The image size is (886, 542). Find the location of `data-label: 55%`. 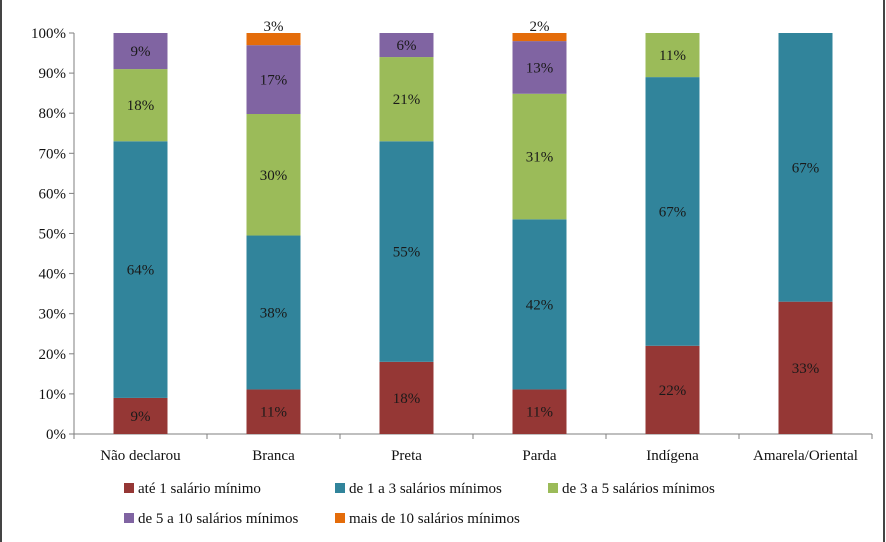

data-label: 55% is located at coordinates (407, 253).